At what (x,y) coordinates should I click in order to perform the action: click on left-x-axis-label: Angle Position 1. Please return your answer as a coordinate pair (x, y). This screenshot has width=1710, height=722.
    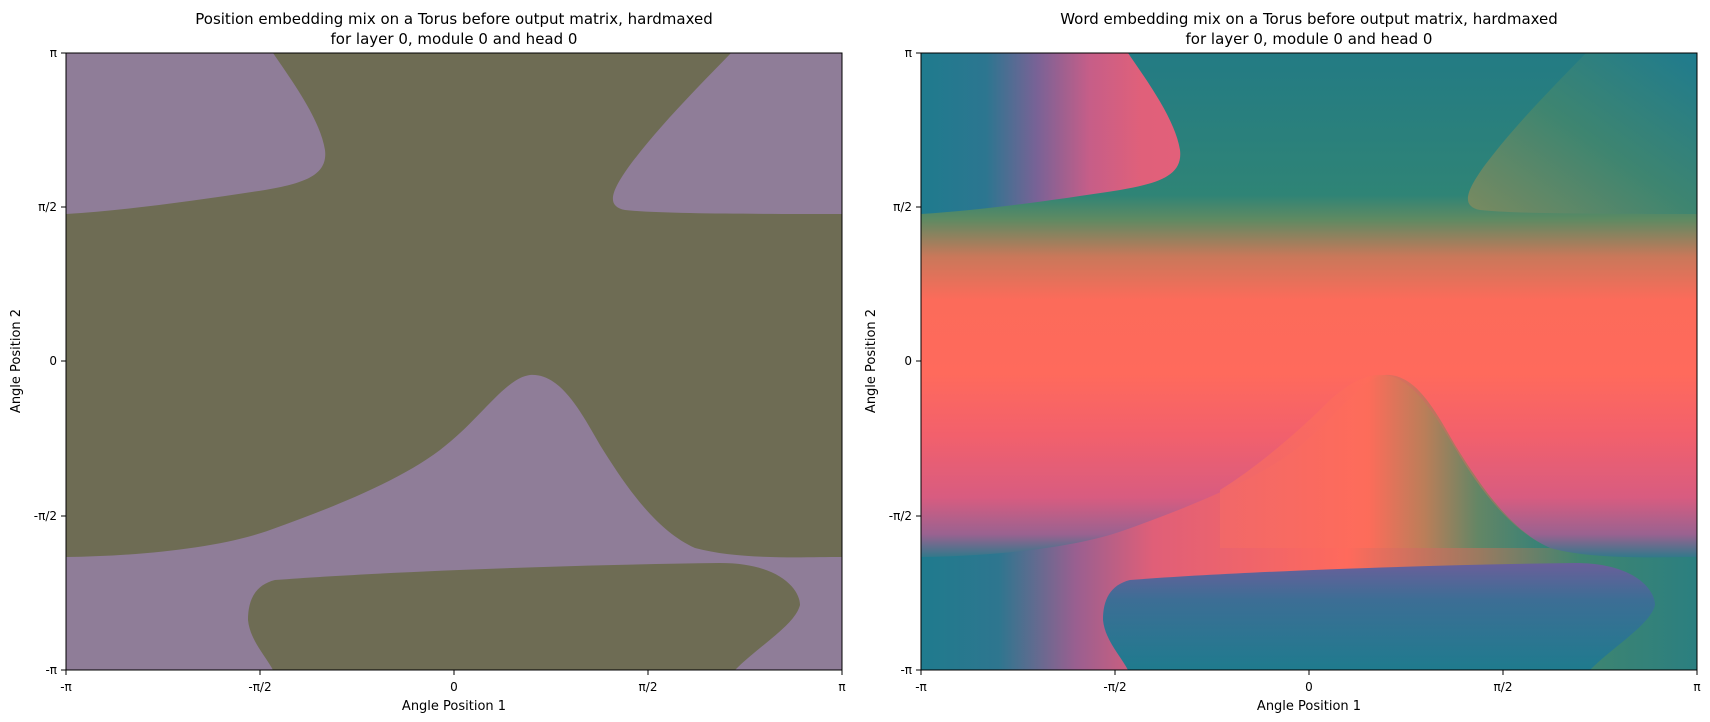
    Looking at the image, I should click on (454, 706).